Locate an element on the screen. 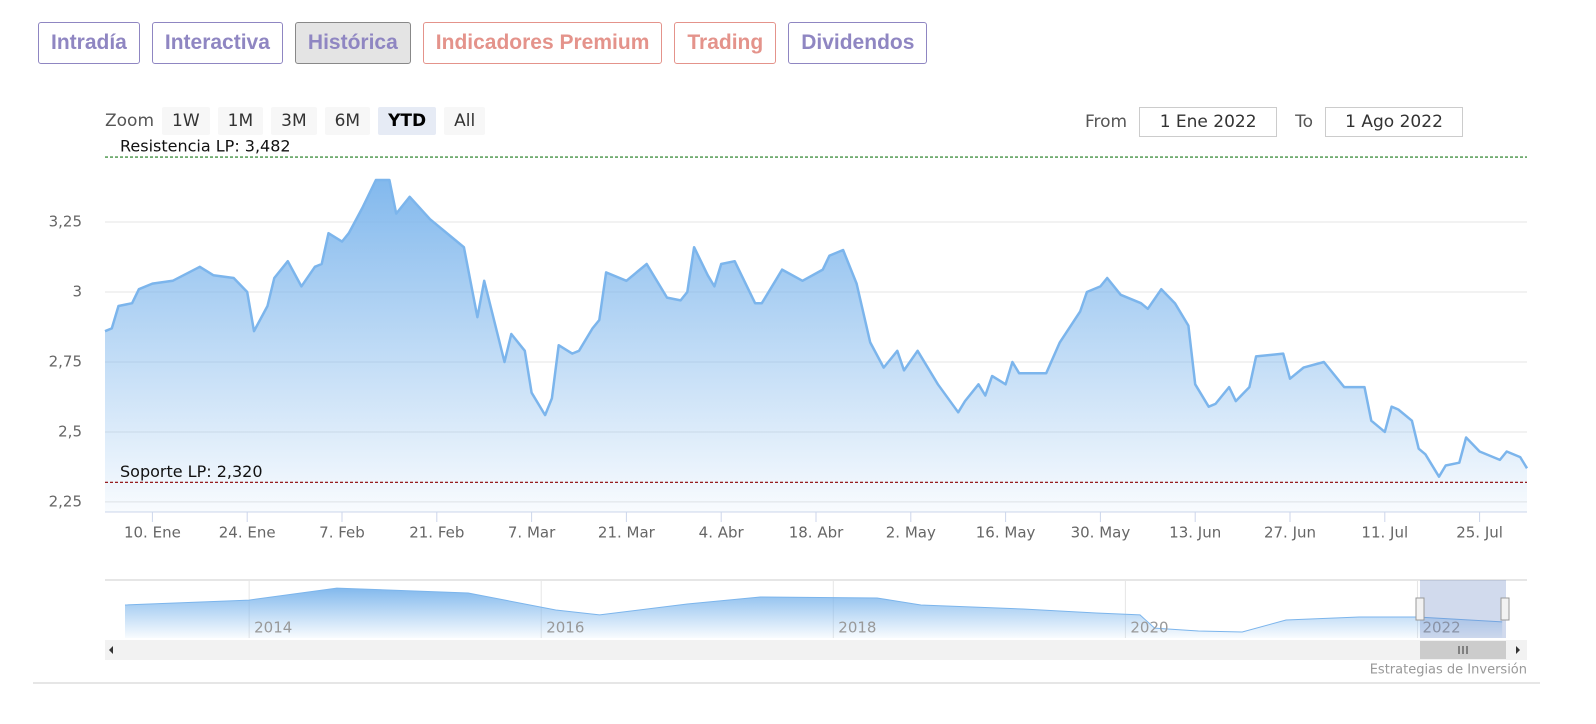 Image resolution: width=1596 pixels, height=724 pixels. from-label: From is located at coordinates (1106, 122).